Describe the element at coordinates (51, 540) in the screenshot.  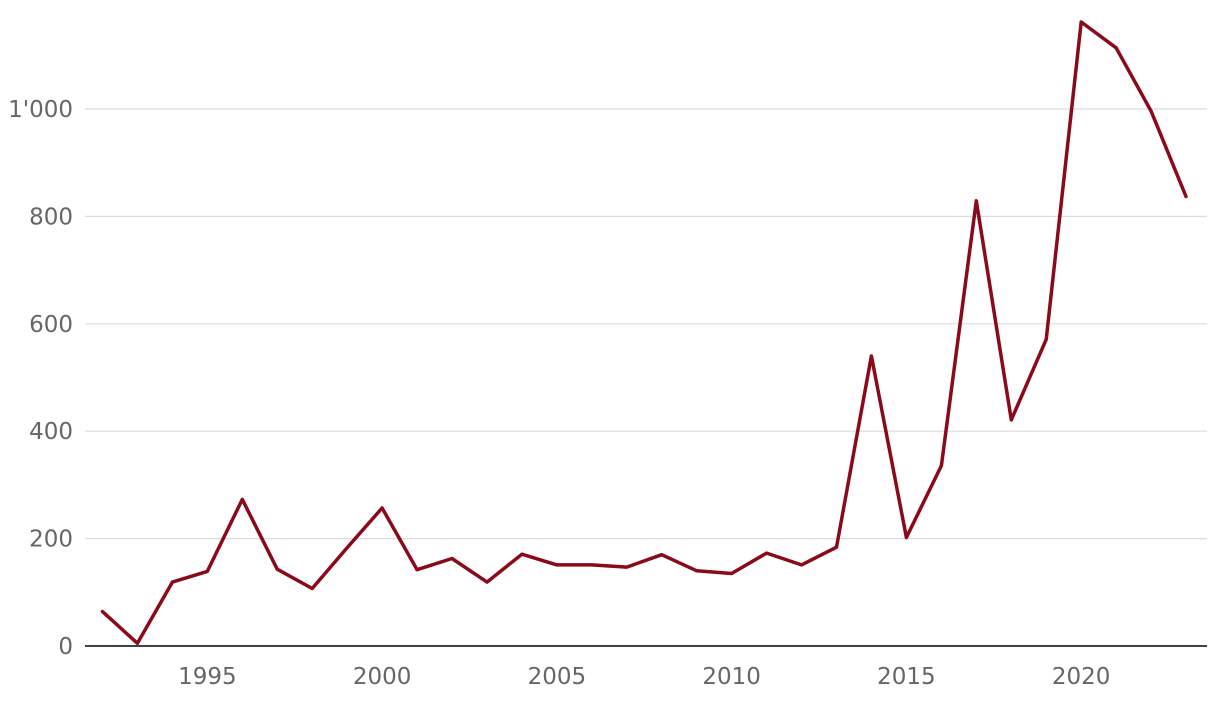
I see `y-tick-label: 200` at that location.